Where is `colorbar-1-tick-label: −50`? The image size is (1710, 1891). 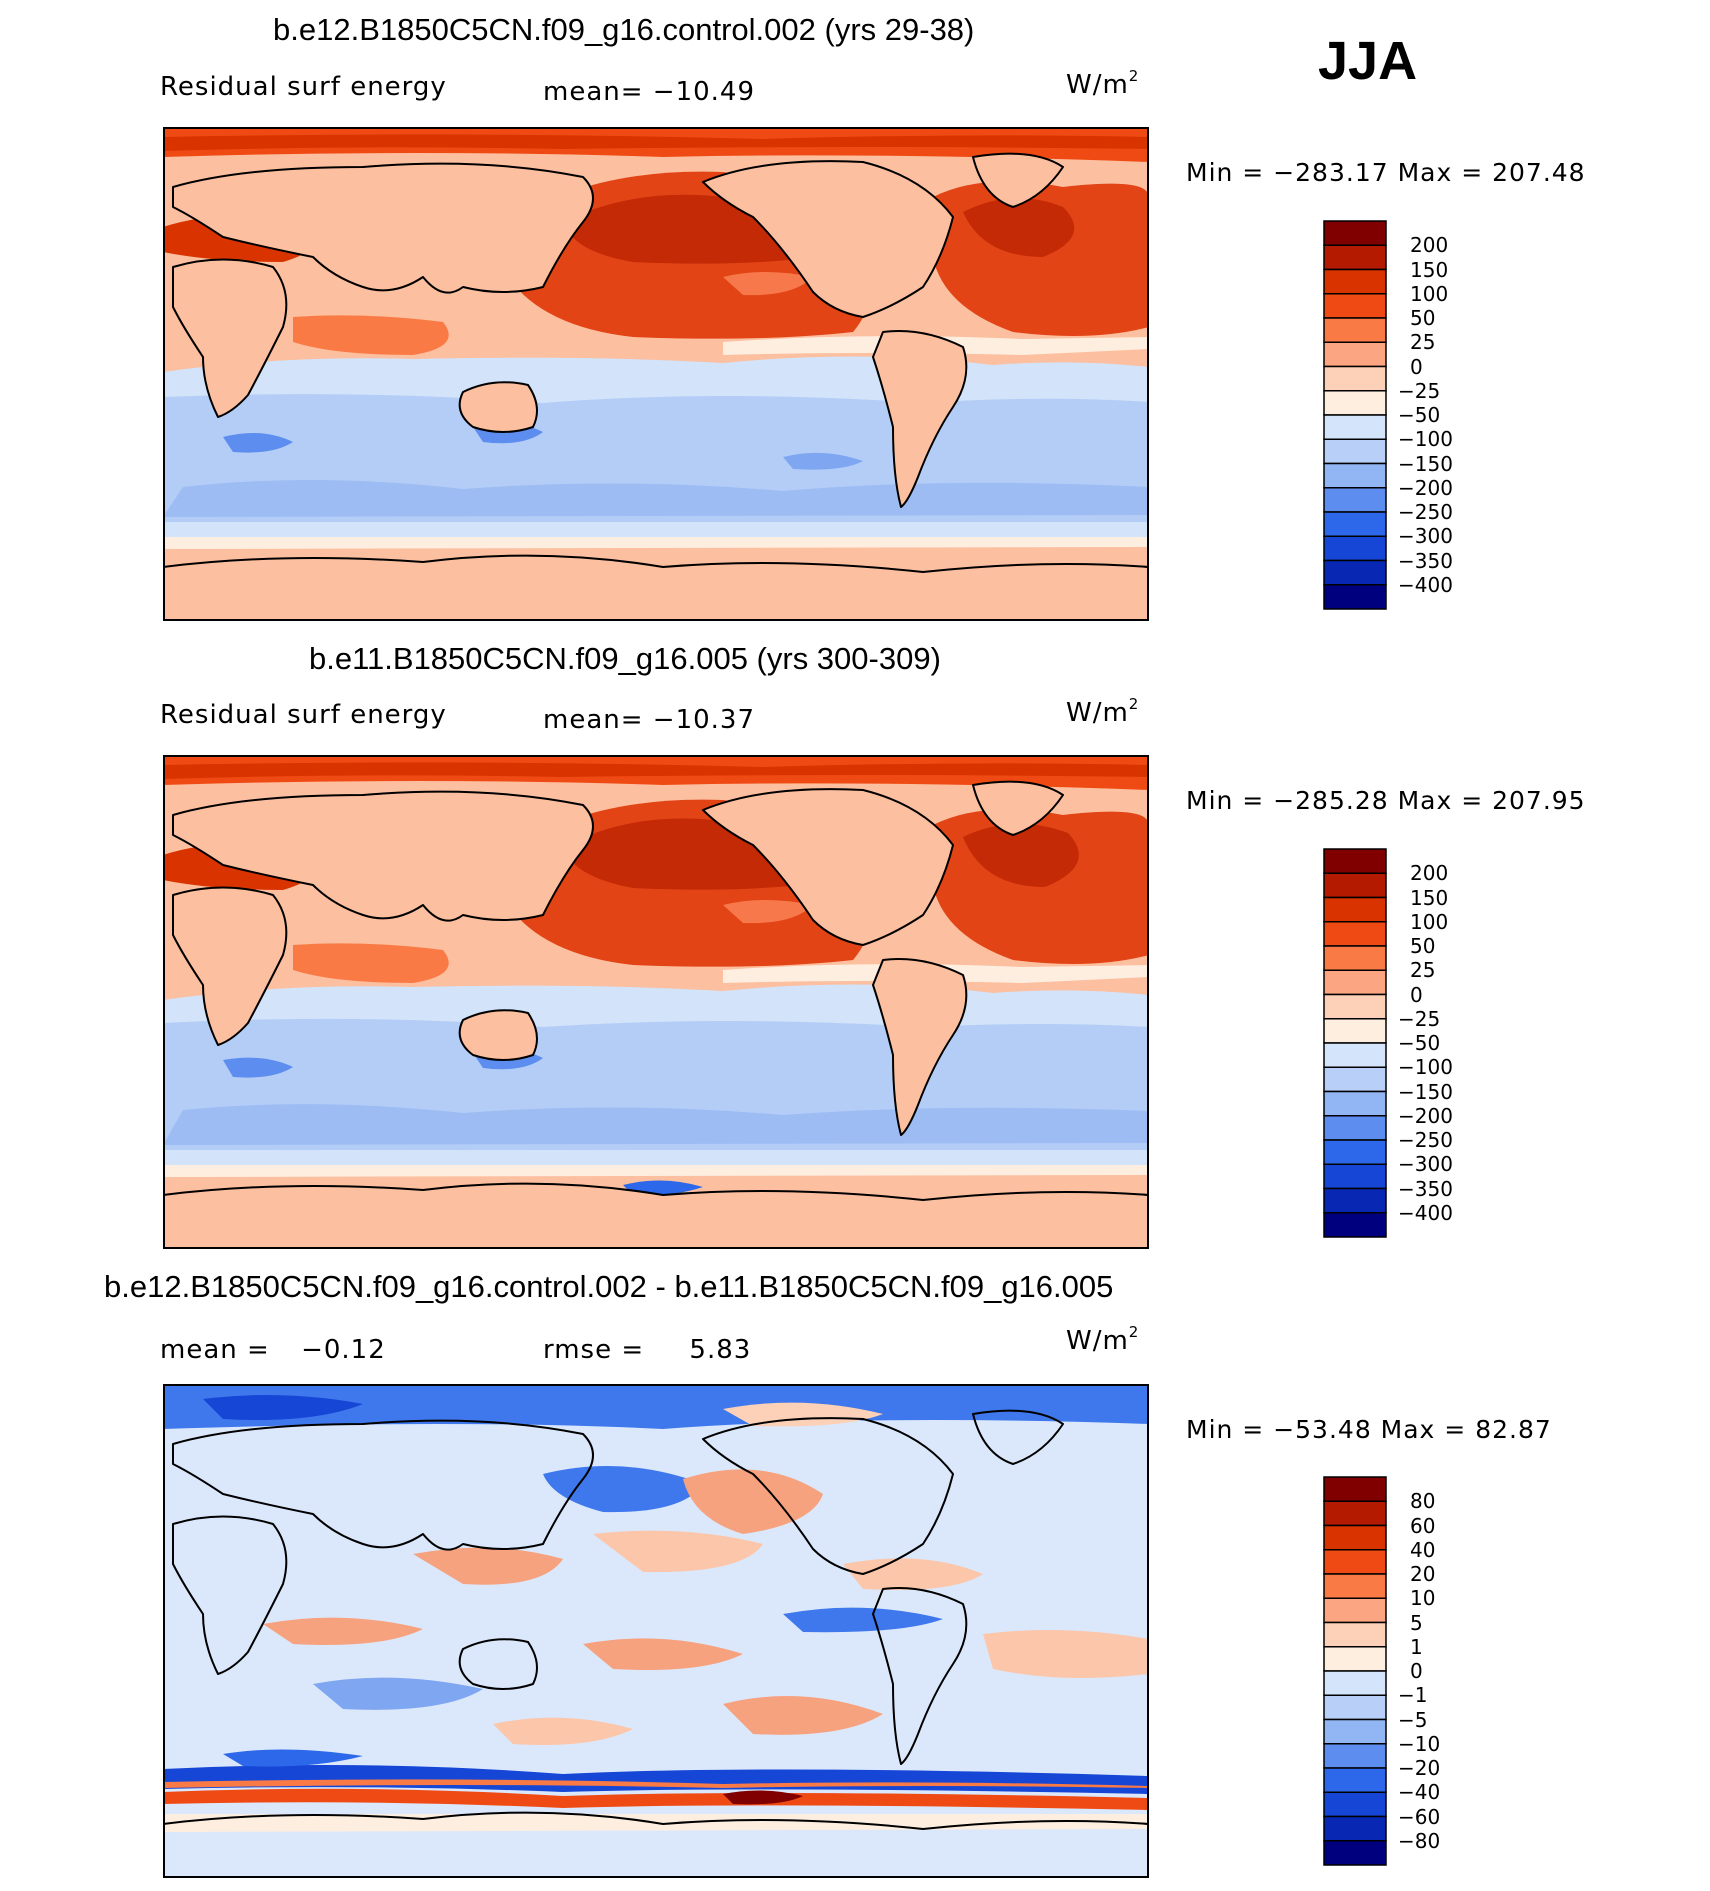
colorbar-1-tick-label: −50 is located at coordinates (1419, 415).